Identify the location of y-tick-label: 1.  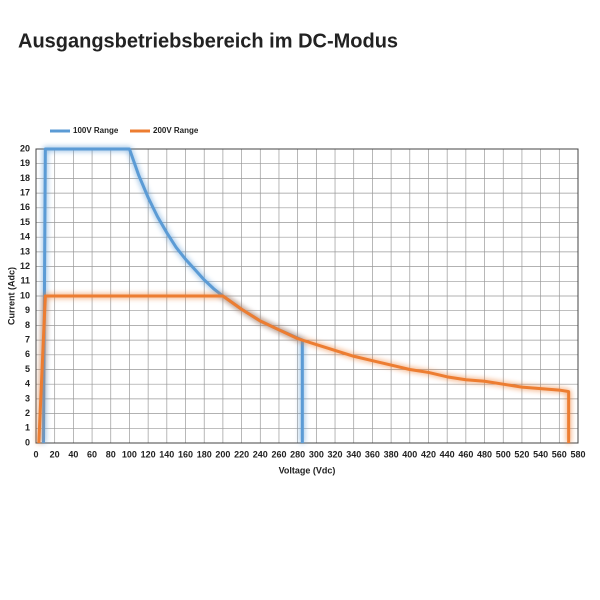
(27, 428).